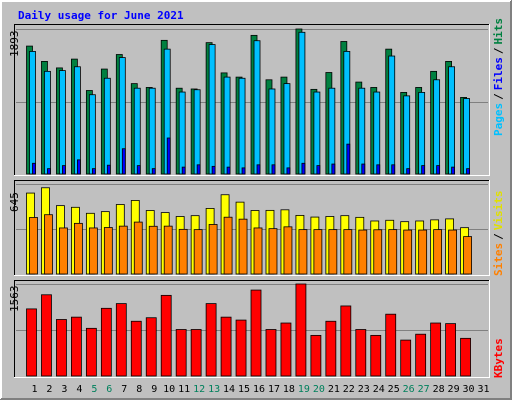 This screenshot has width=512, height=400. Describe the element at coordinates (498, 259) in the screenshot. I see `legend-sites: Sites` at that location.